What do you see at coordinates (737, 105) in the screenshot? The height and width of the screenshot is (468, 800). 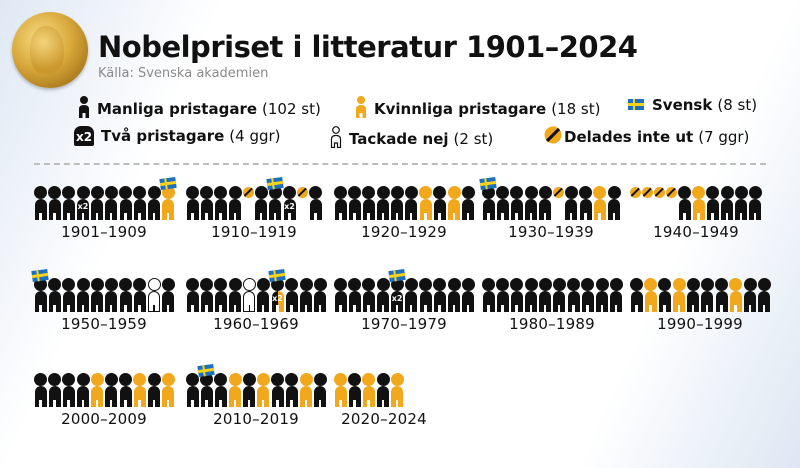 I see `legend-swedish-count: (8 st)` at bounding box center [737, 105].